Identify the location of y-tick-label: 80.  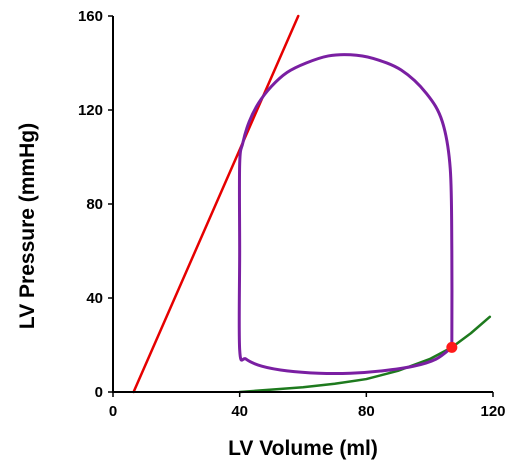
(94, 204).